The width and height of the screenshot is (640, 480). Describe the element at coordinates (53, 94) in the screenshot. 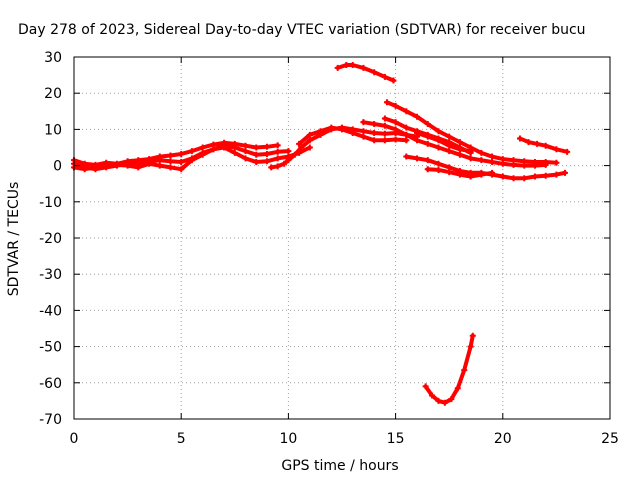

I see `y-tick-label: 20` at that location.